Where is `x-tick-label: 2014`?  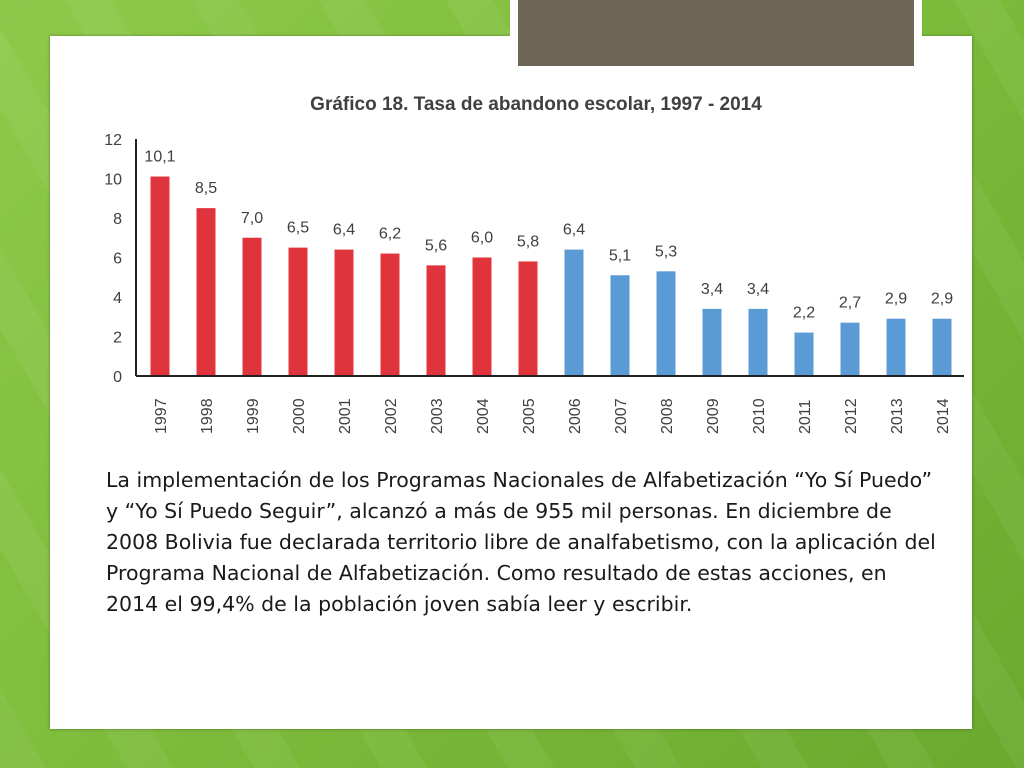 x-tick-label: 2014 is located at coordinates (943, 416).